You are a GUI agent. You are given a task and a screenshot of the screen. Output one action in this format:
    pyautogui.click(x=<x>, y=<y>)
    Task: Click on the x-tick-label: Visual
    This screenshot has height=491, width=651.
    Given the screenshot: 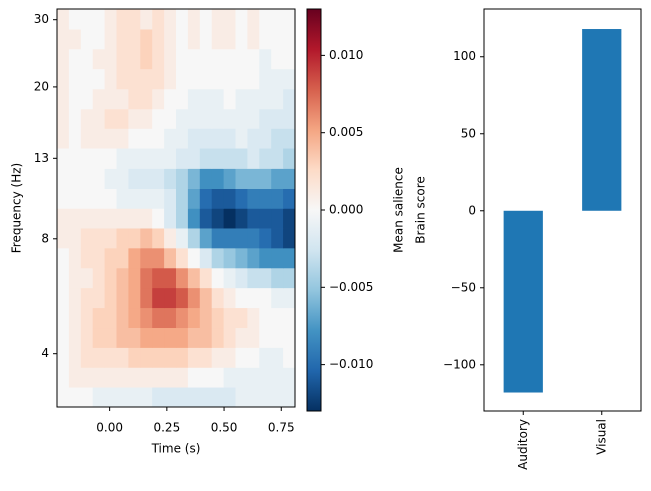 What is the action you would take?
    pyautogui.click(x=601, y=437)
    